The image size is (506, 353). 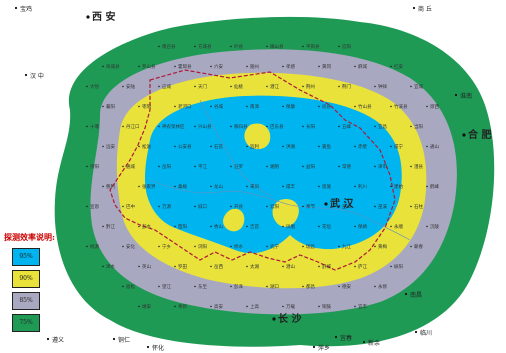 I want to click on county-label: 潜江, so click(x=274, y=86).